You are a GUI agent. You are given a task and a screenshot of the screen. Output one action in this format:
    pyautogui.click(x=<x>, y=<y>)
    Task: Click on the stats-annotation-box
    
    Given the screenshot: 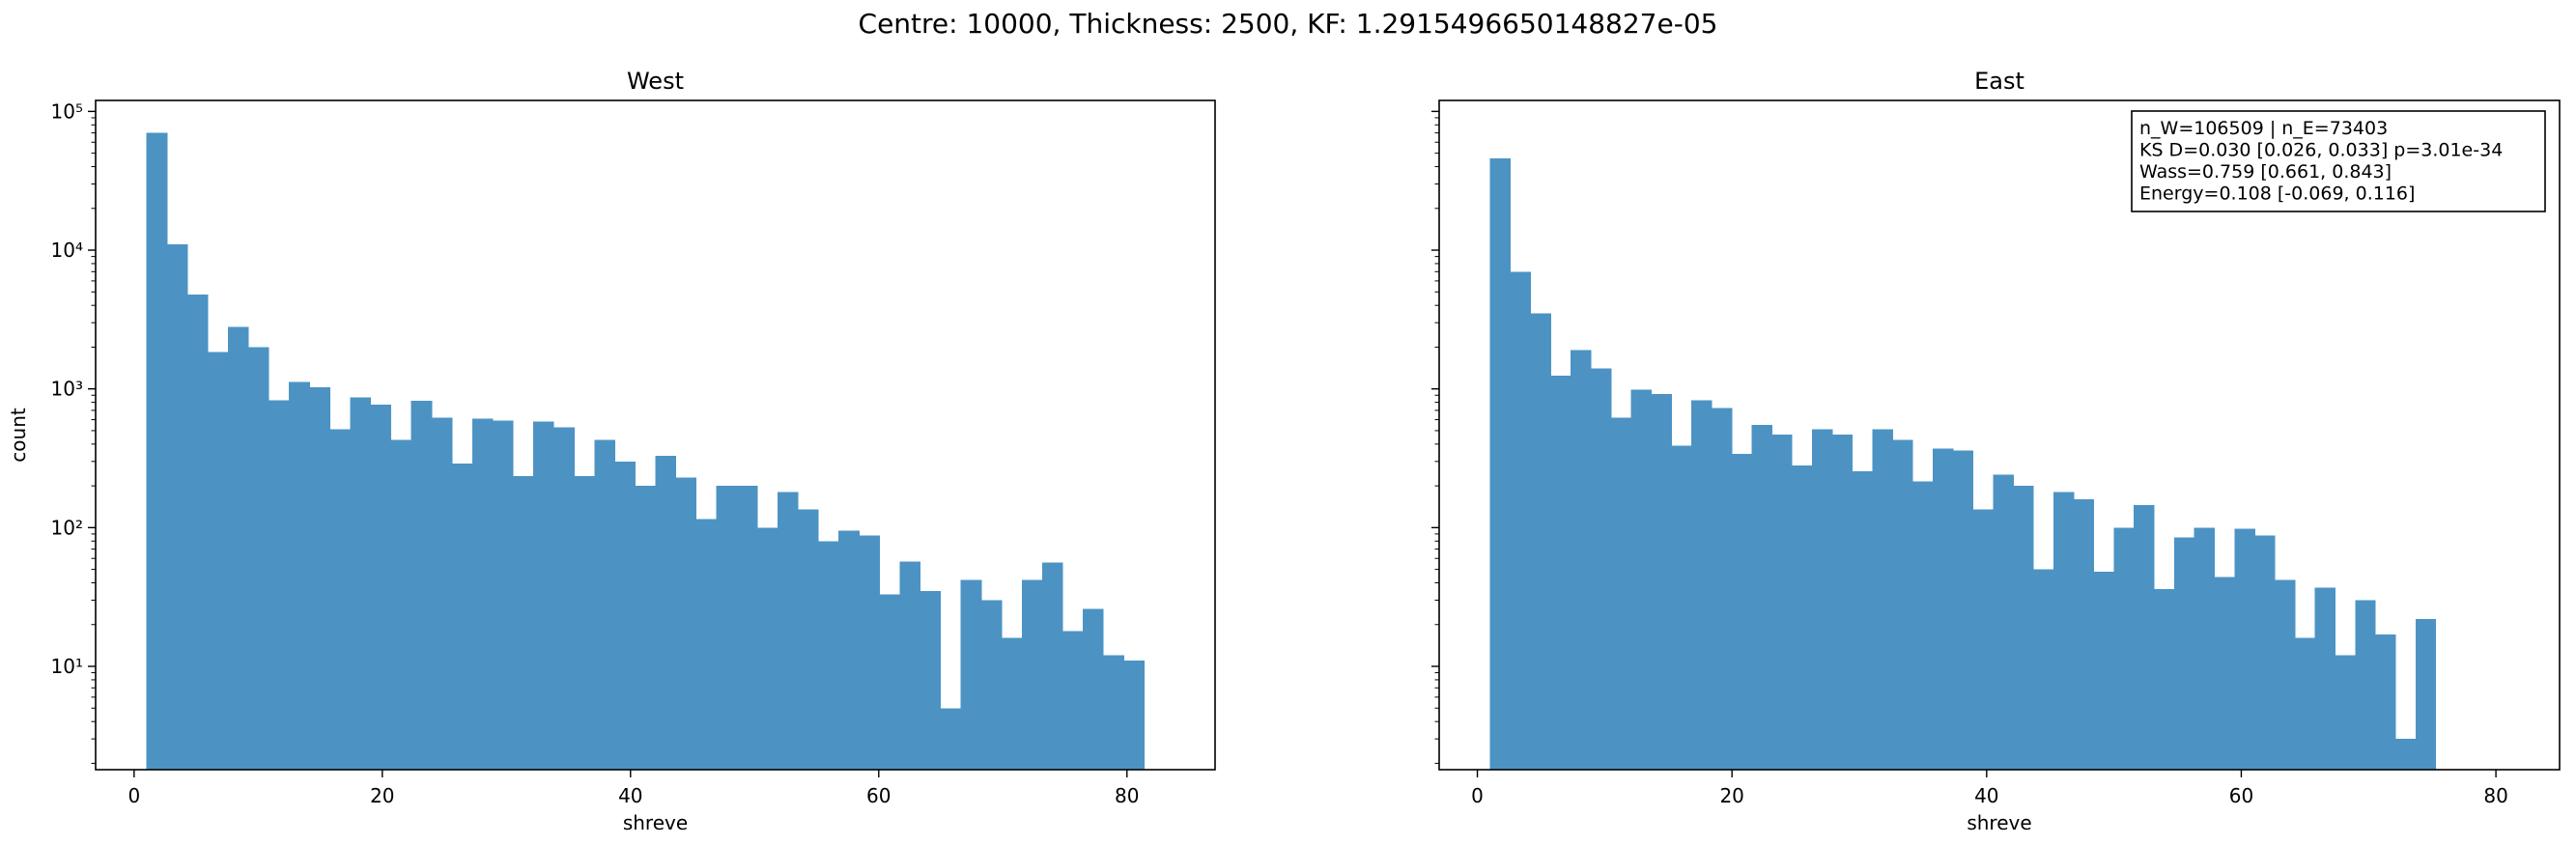 What is the action you would take?
    pyautogui.click(x=2338, y=161)
    